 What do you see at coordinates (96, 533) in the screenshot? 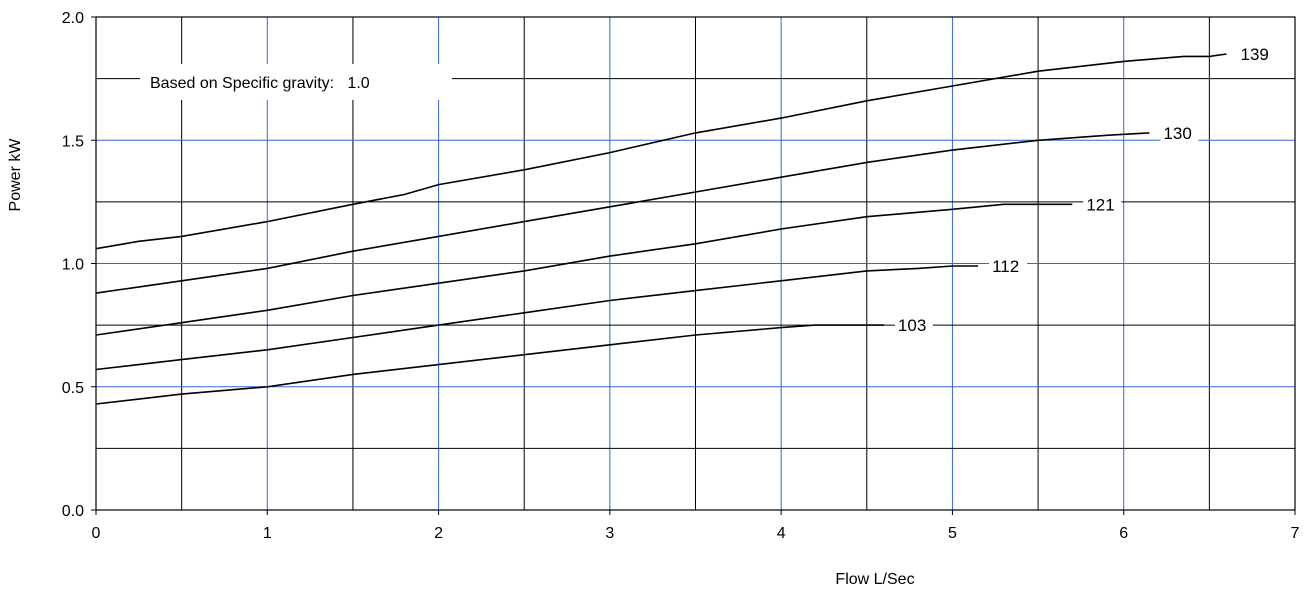
I see `x-tick-label: 0` at bounding box center [96, 533].